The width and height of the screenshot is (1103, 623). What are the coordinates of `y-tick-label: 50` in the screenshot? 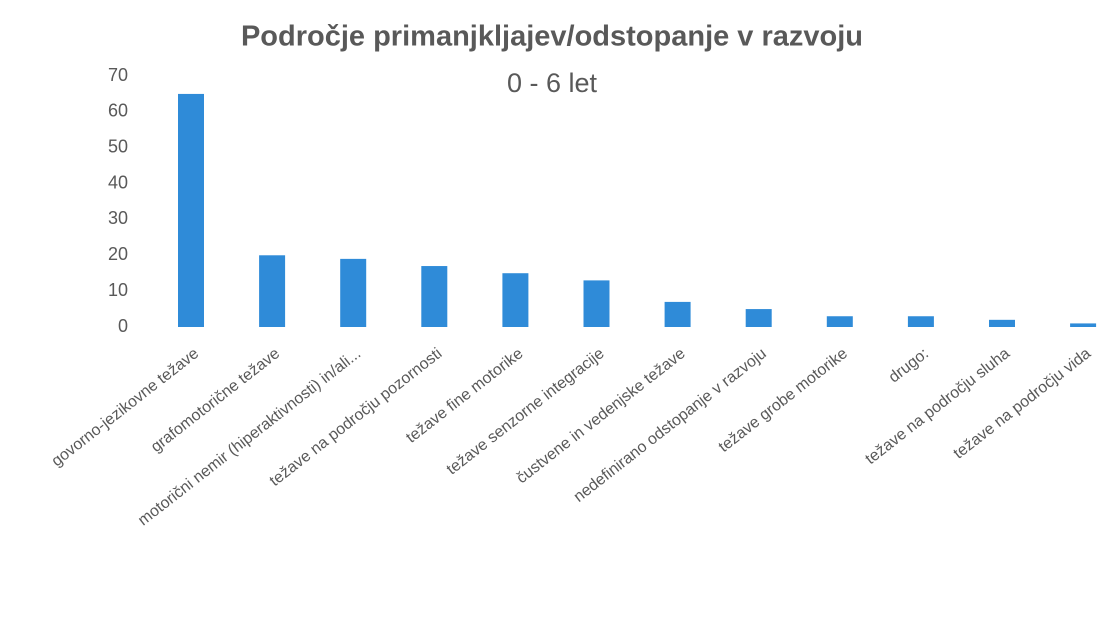 It's located at (118, 146).